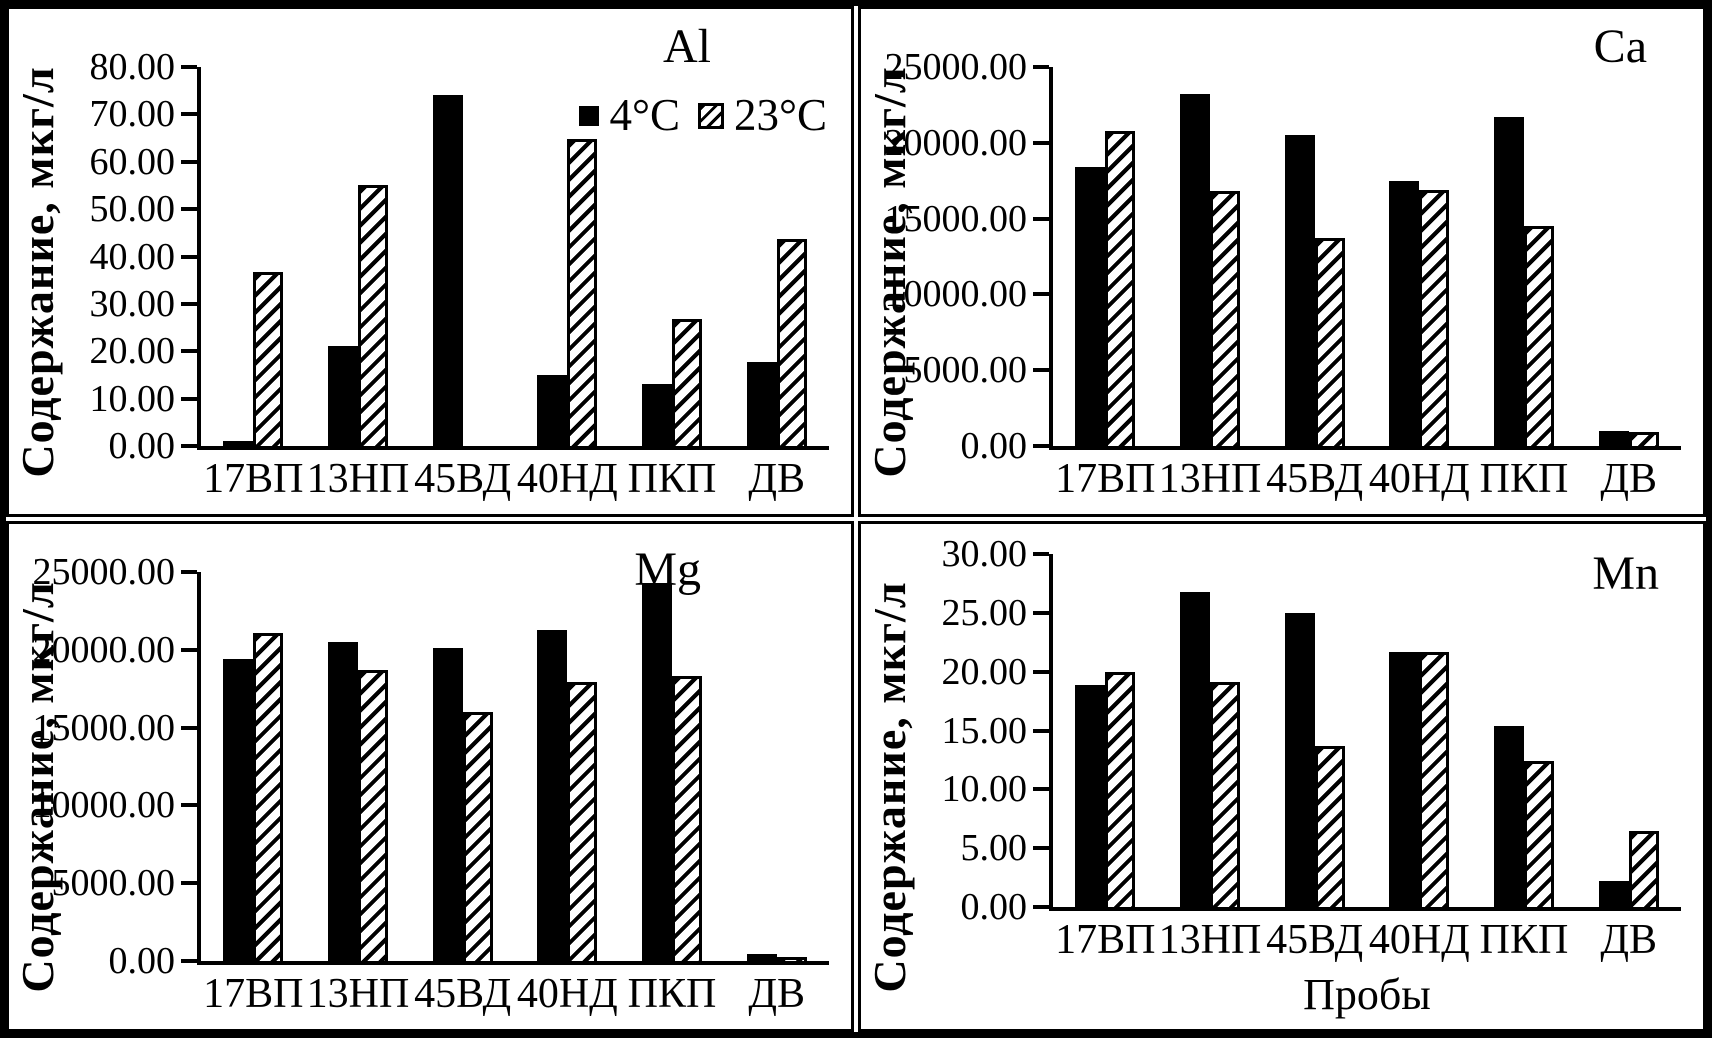 Image resolution: width=1712 pixels, height=1038 pixels. Describe the element at coordinates (687, 46) in the screenshot. I see `chart-title-al: Al` at that location.